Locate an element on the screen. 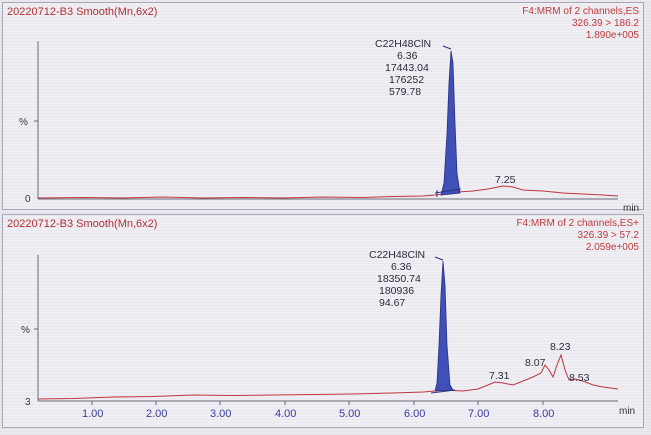  x-tick-label: 8.00 is located at coordinates (543, 414).